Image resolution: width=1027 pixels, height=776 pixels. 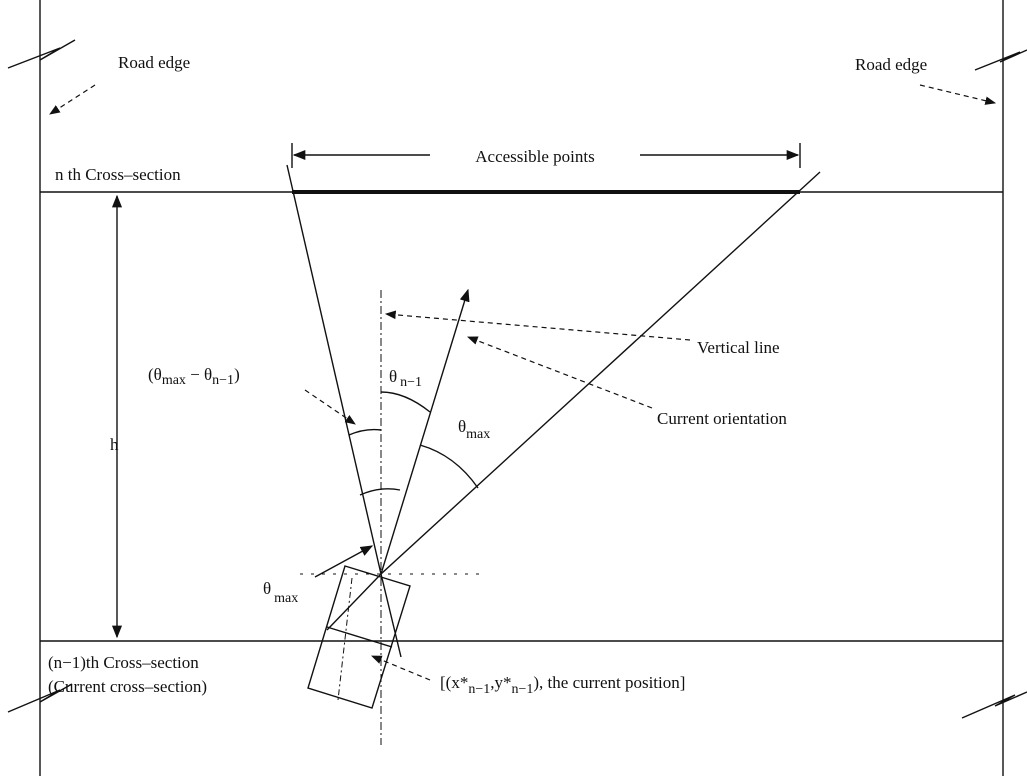 I want to click on label: (Current cross–section), so click(x=127, y=686).